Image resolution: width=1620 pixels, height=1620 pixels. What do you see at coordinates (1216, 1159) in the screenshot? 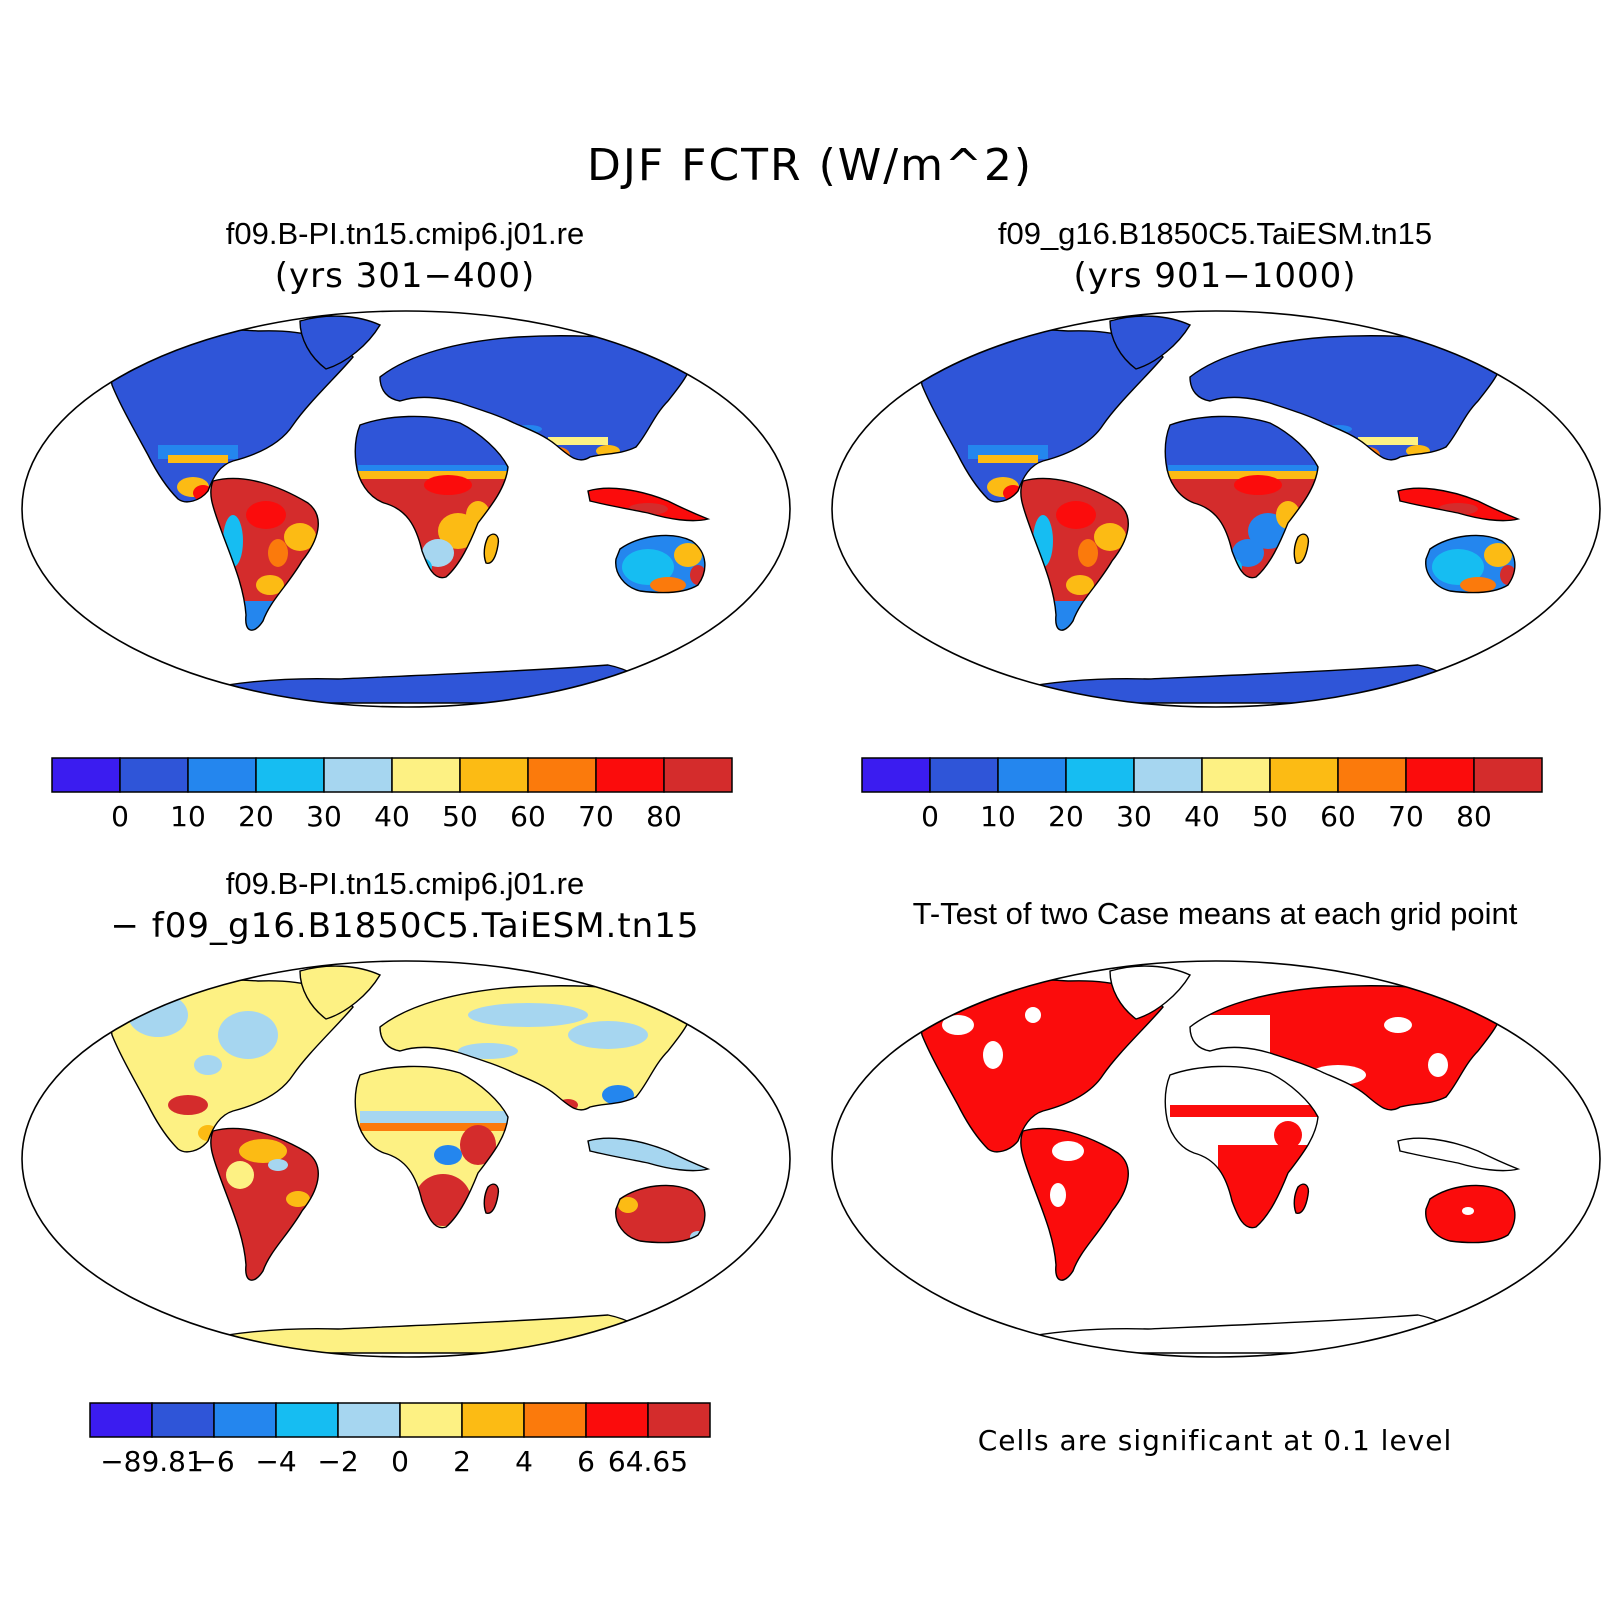
I see `map-frame` at bounding box center [1216, 1159].